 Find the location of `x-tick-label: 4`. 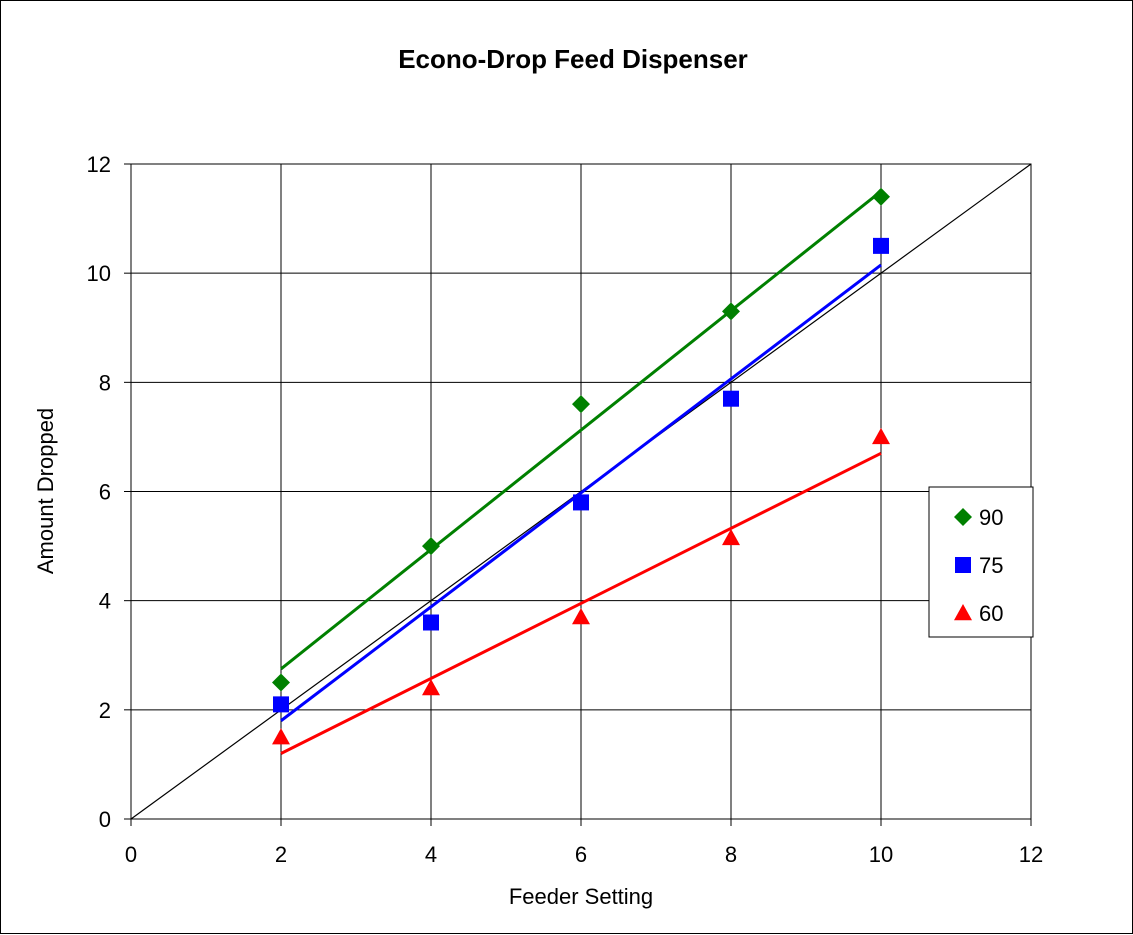

x-tick-label: 4 is located at coordinates (431, 854).